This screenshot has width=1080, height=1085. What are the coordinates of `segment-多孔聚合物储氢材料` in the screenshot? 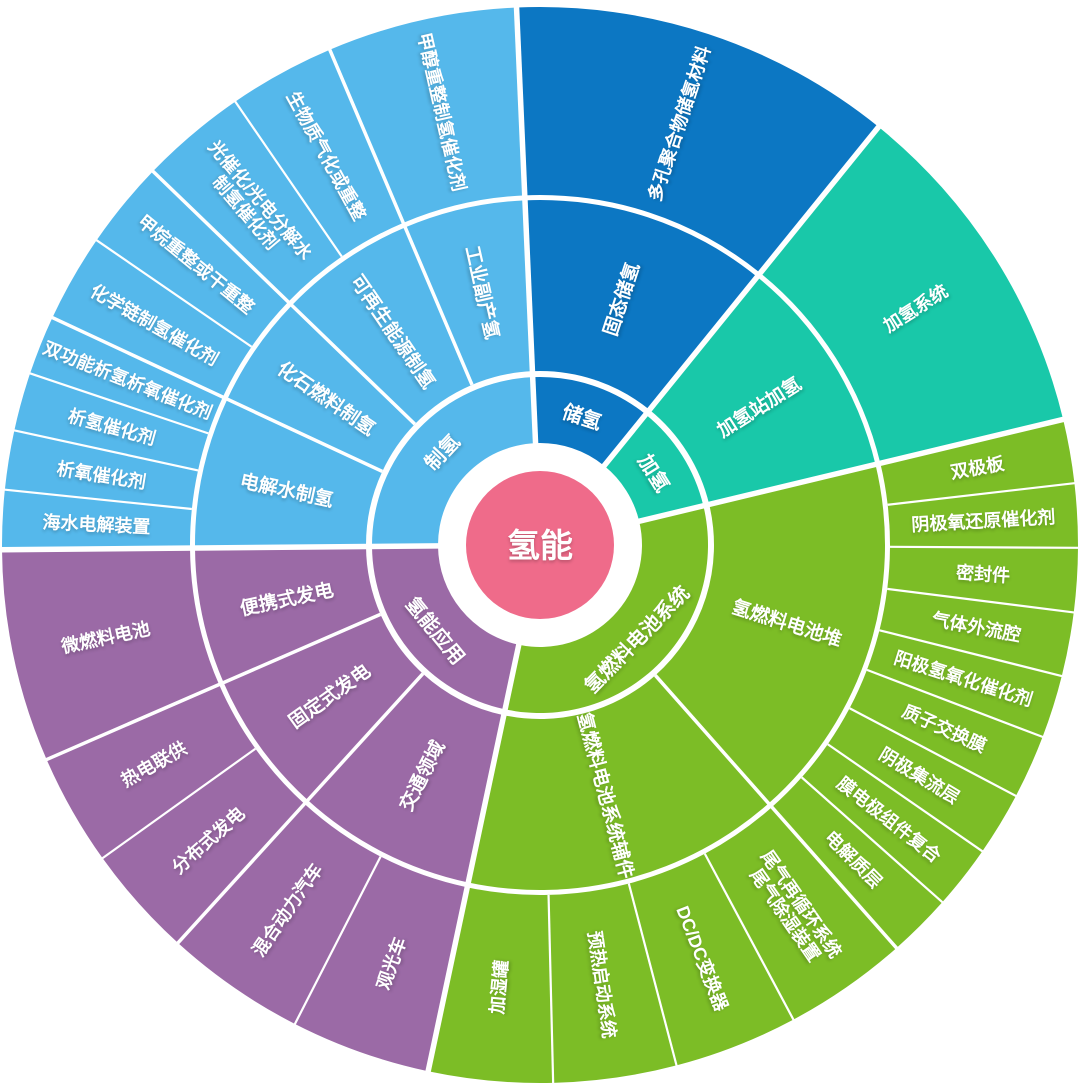 It's located at (697, 139).